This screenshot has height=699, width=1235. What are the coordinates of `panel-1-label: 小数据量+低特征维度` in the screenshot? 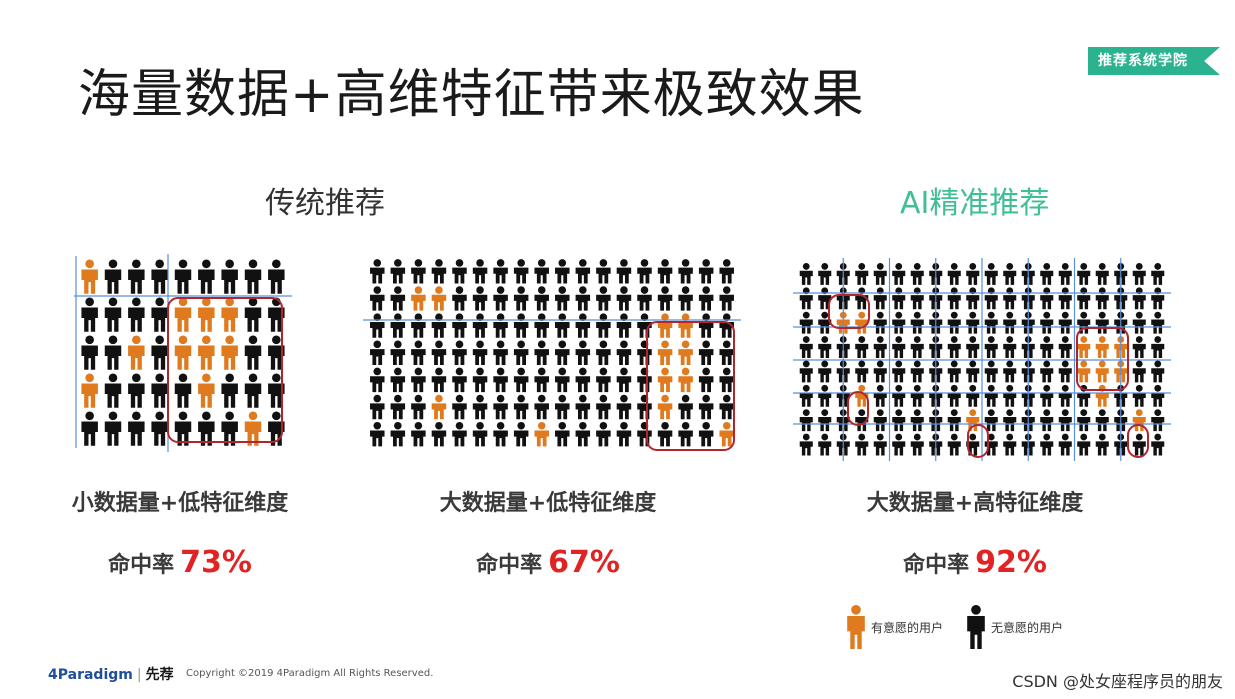 It's located at (180, 503).